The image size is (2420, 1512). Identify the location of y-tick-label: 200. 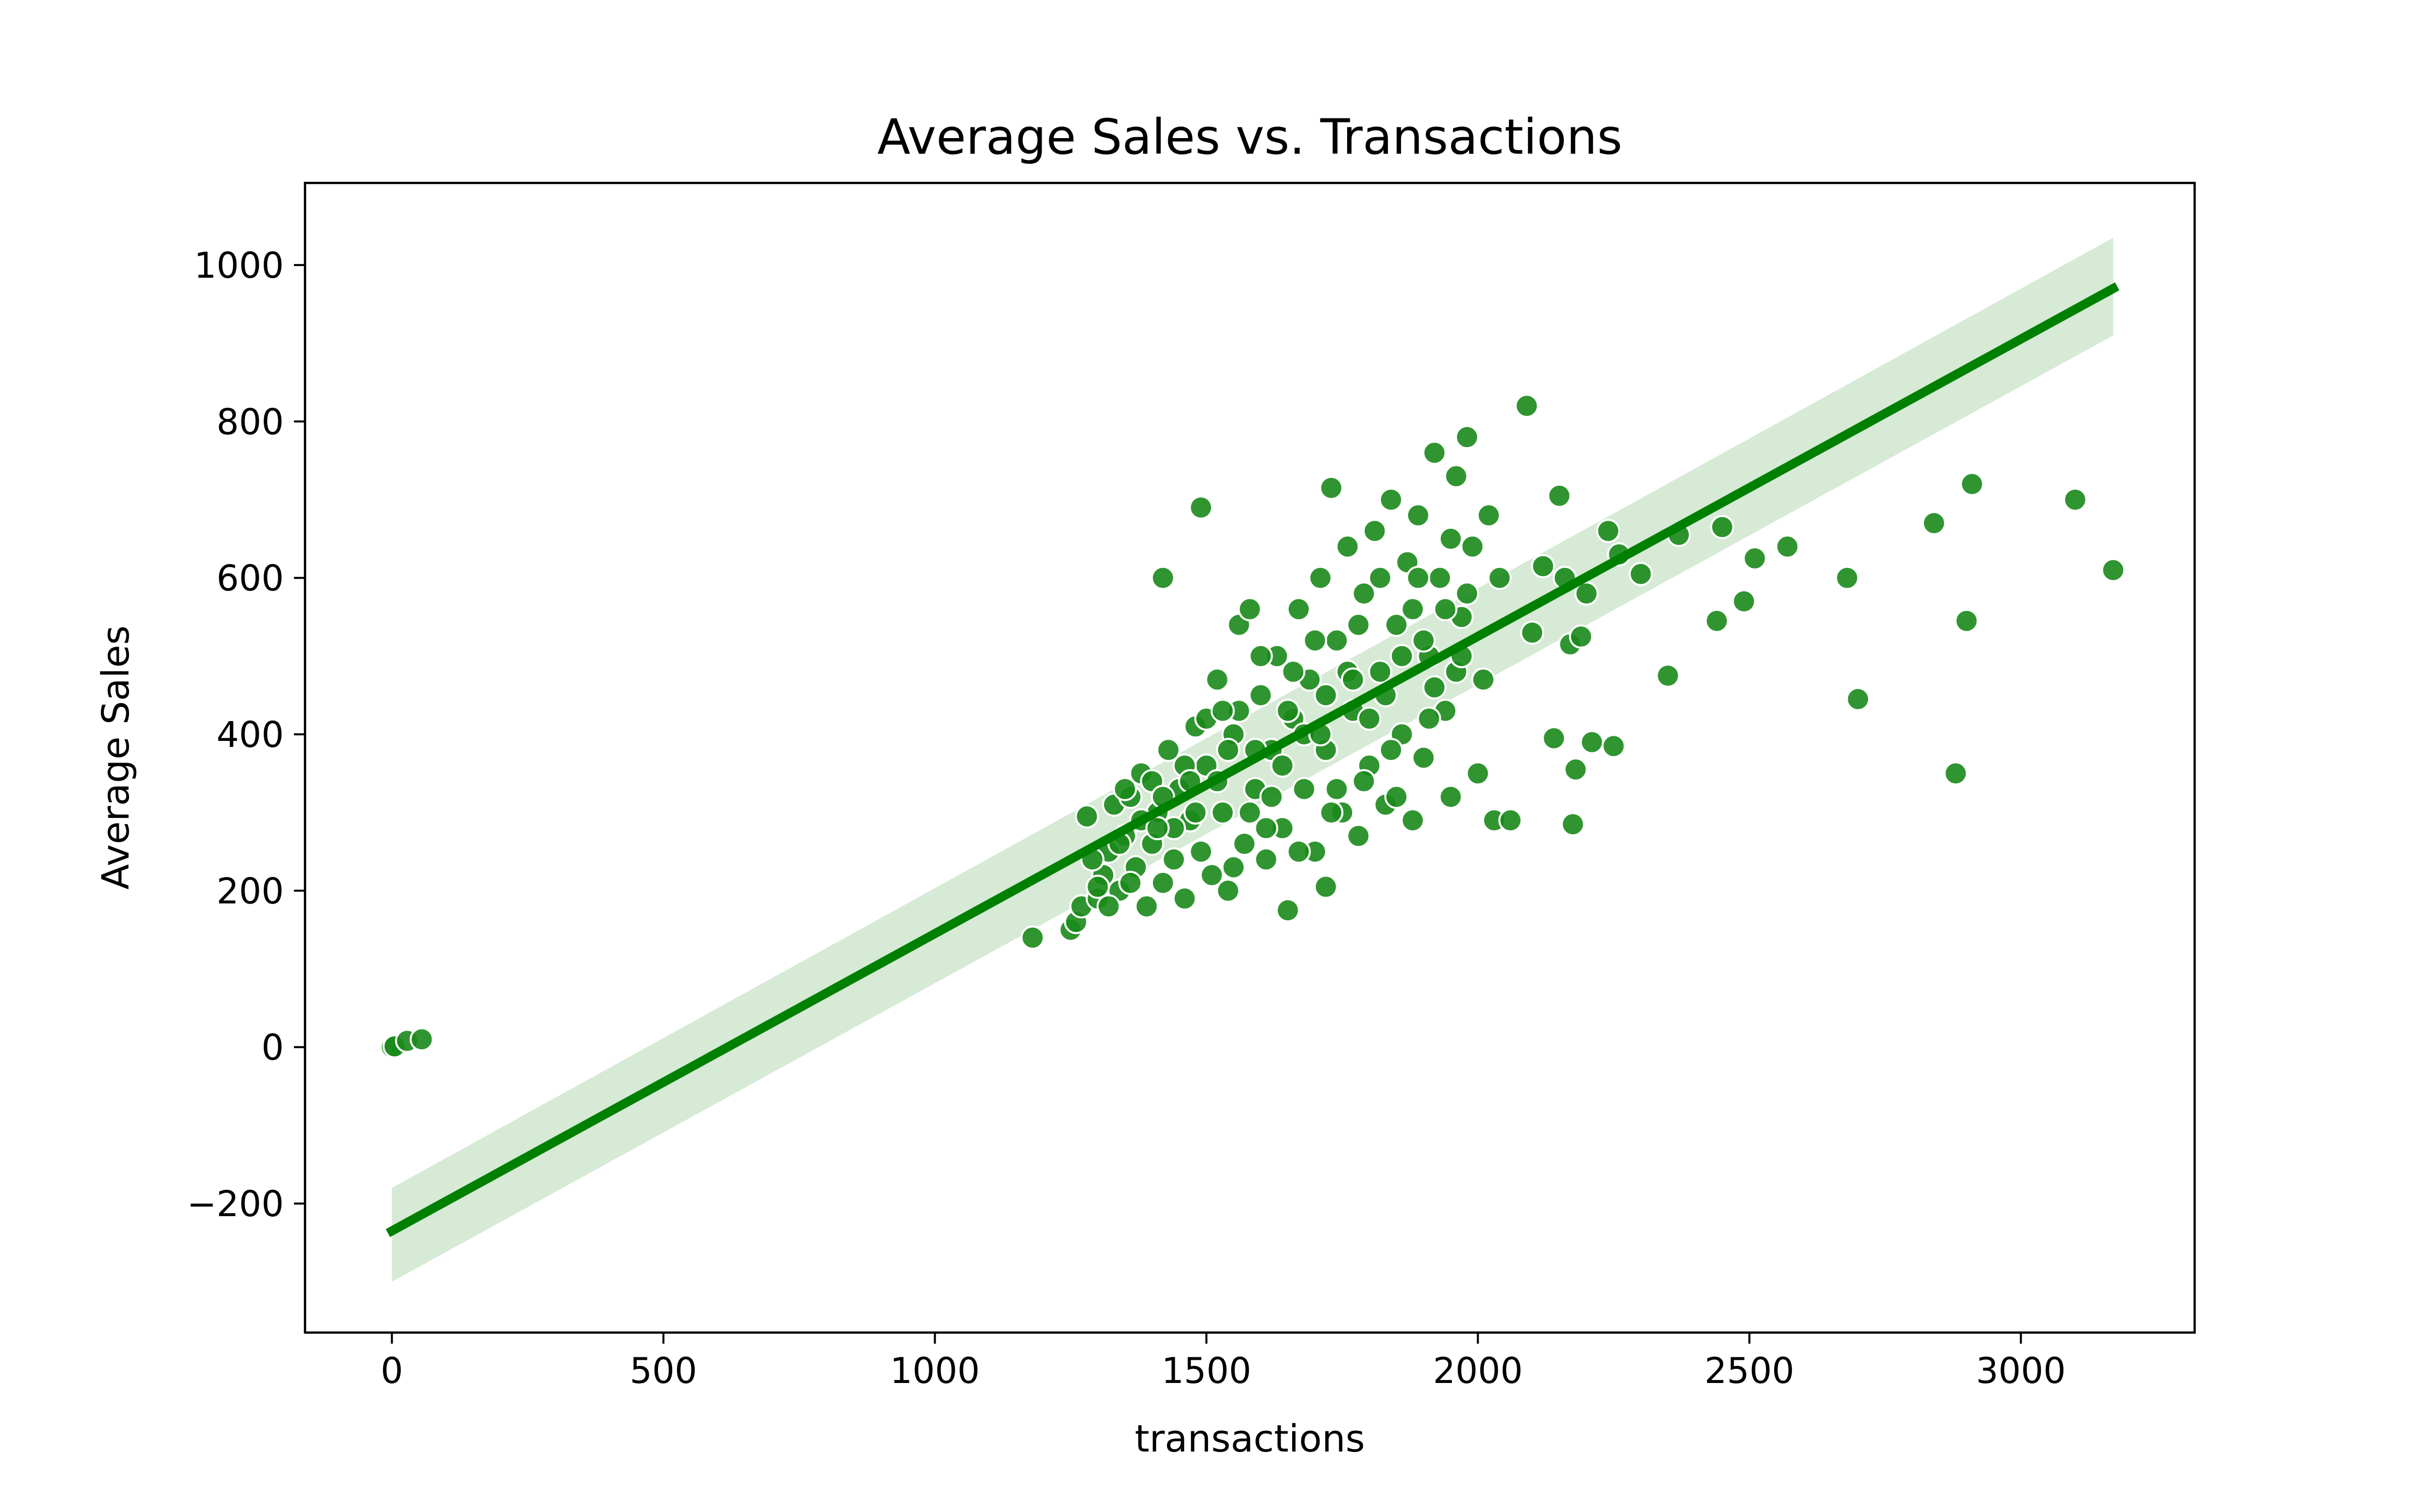
(250, 891).